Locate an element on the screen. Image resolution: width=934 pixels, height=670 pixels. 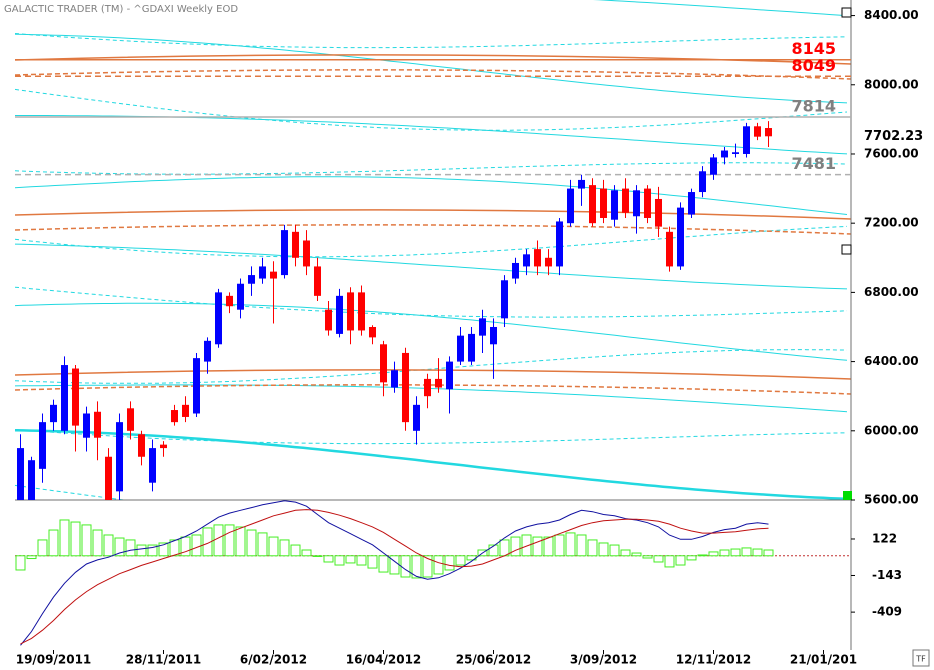
y-tick-label: 8000.00 is located at coordinates (891, 84).